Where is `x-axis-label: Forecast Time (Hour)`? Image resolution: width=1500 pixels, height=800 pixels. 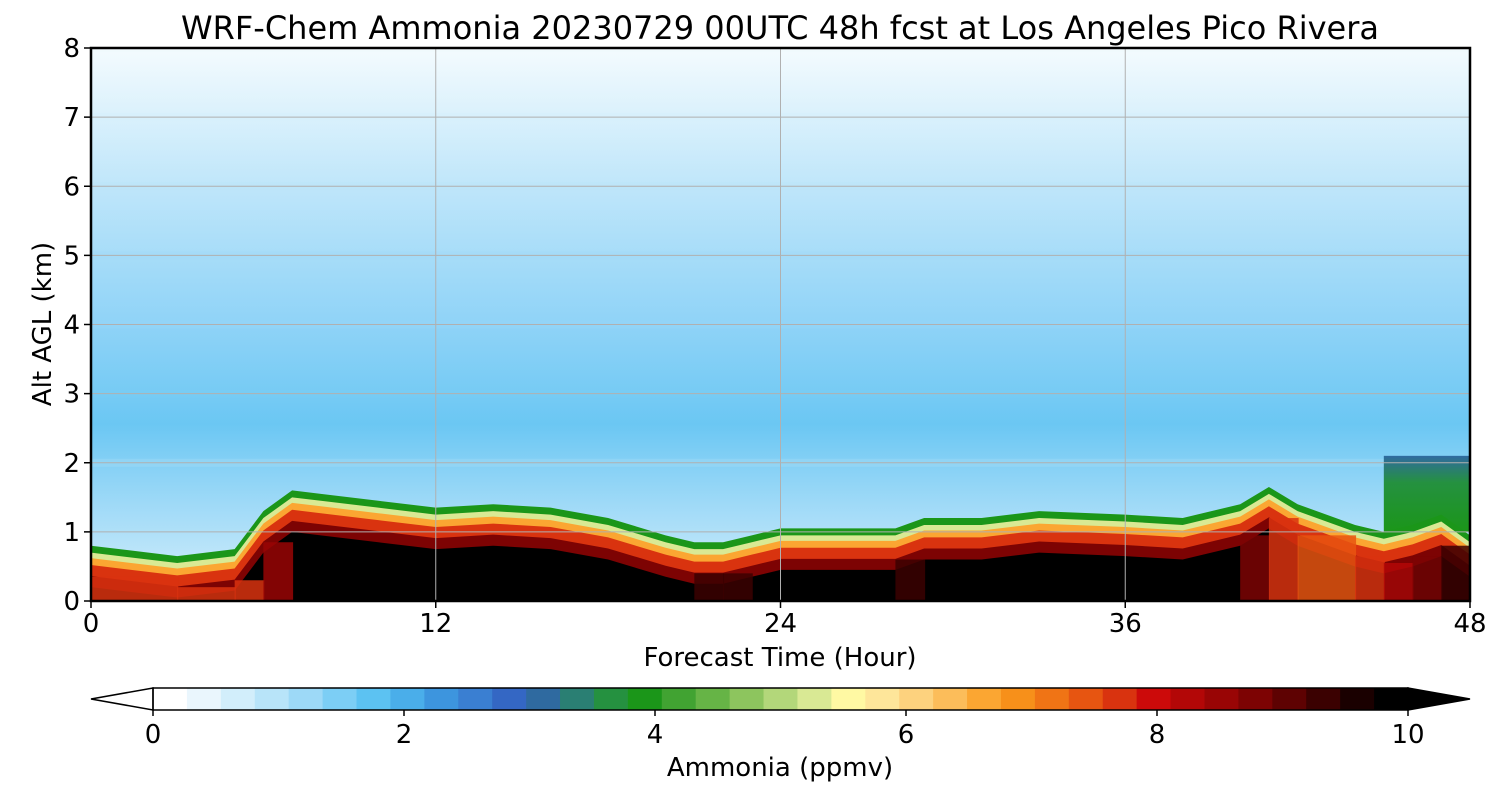
x-axis-label: Forecast Time (Hour) is located at coordinates (779, 658).